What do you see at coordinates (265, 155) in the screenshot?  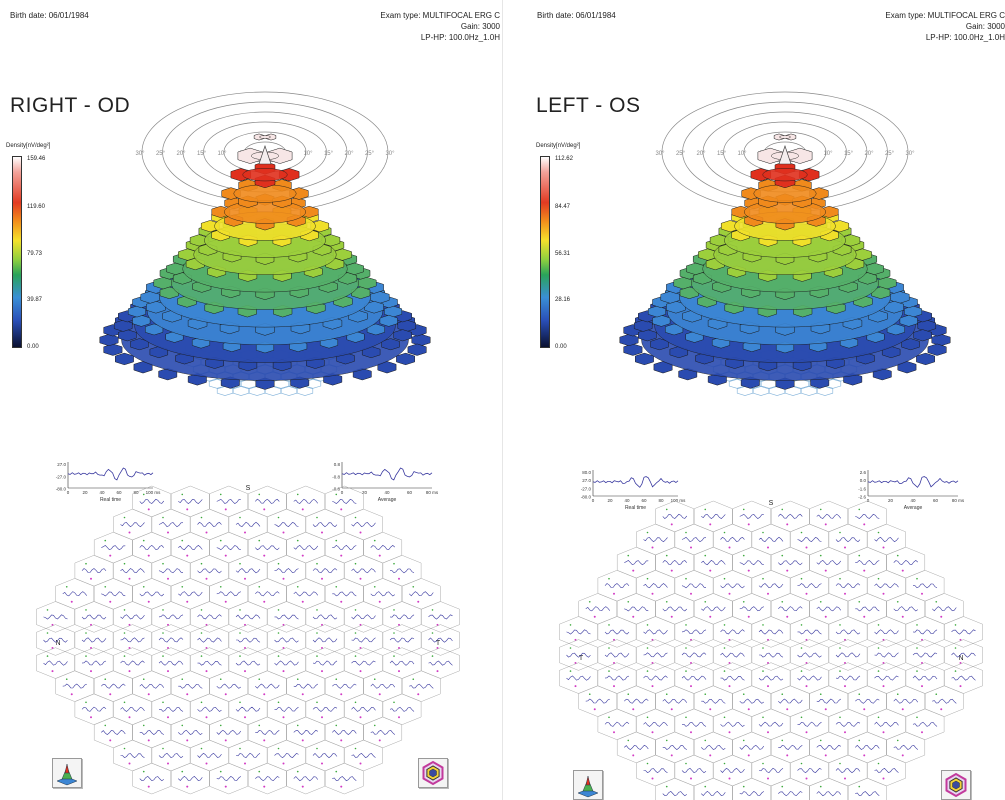 I see `surface-apex` at bounding box center [265, 155].